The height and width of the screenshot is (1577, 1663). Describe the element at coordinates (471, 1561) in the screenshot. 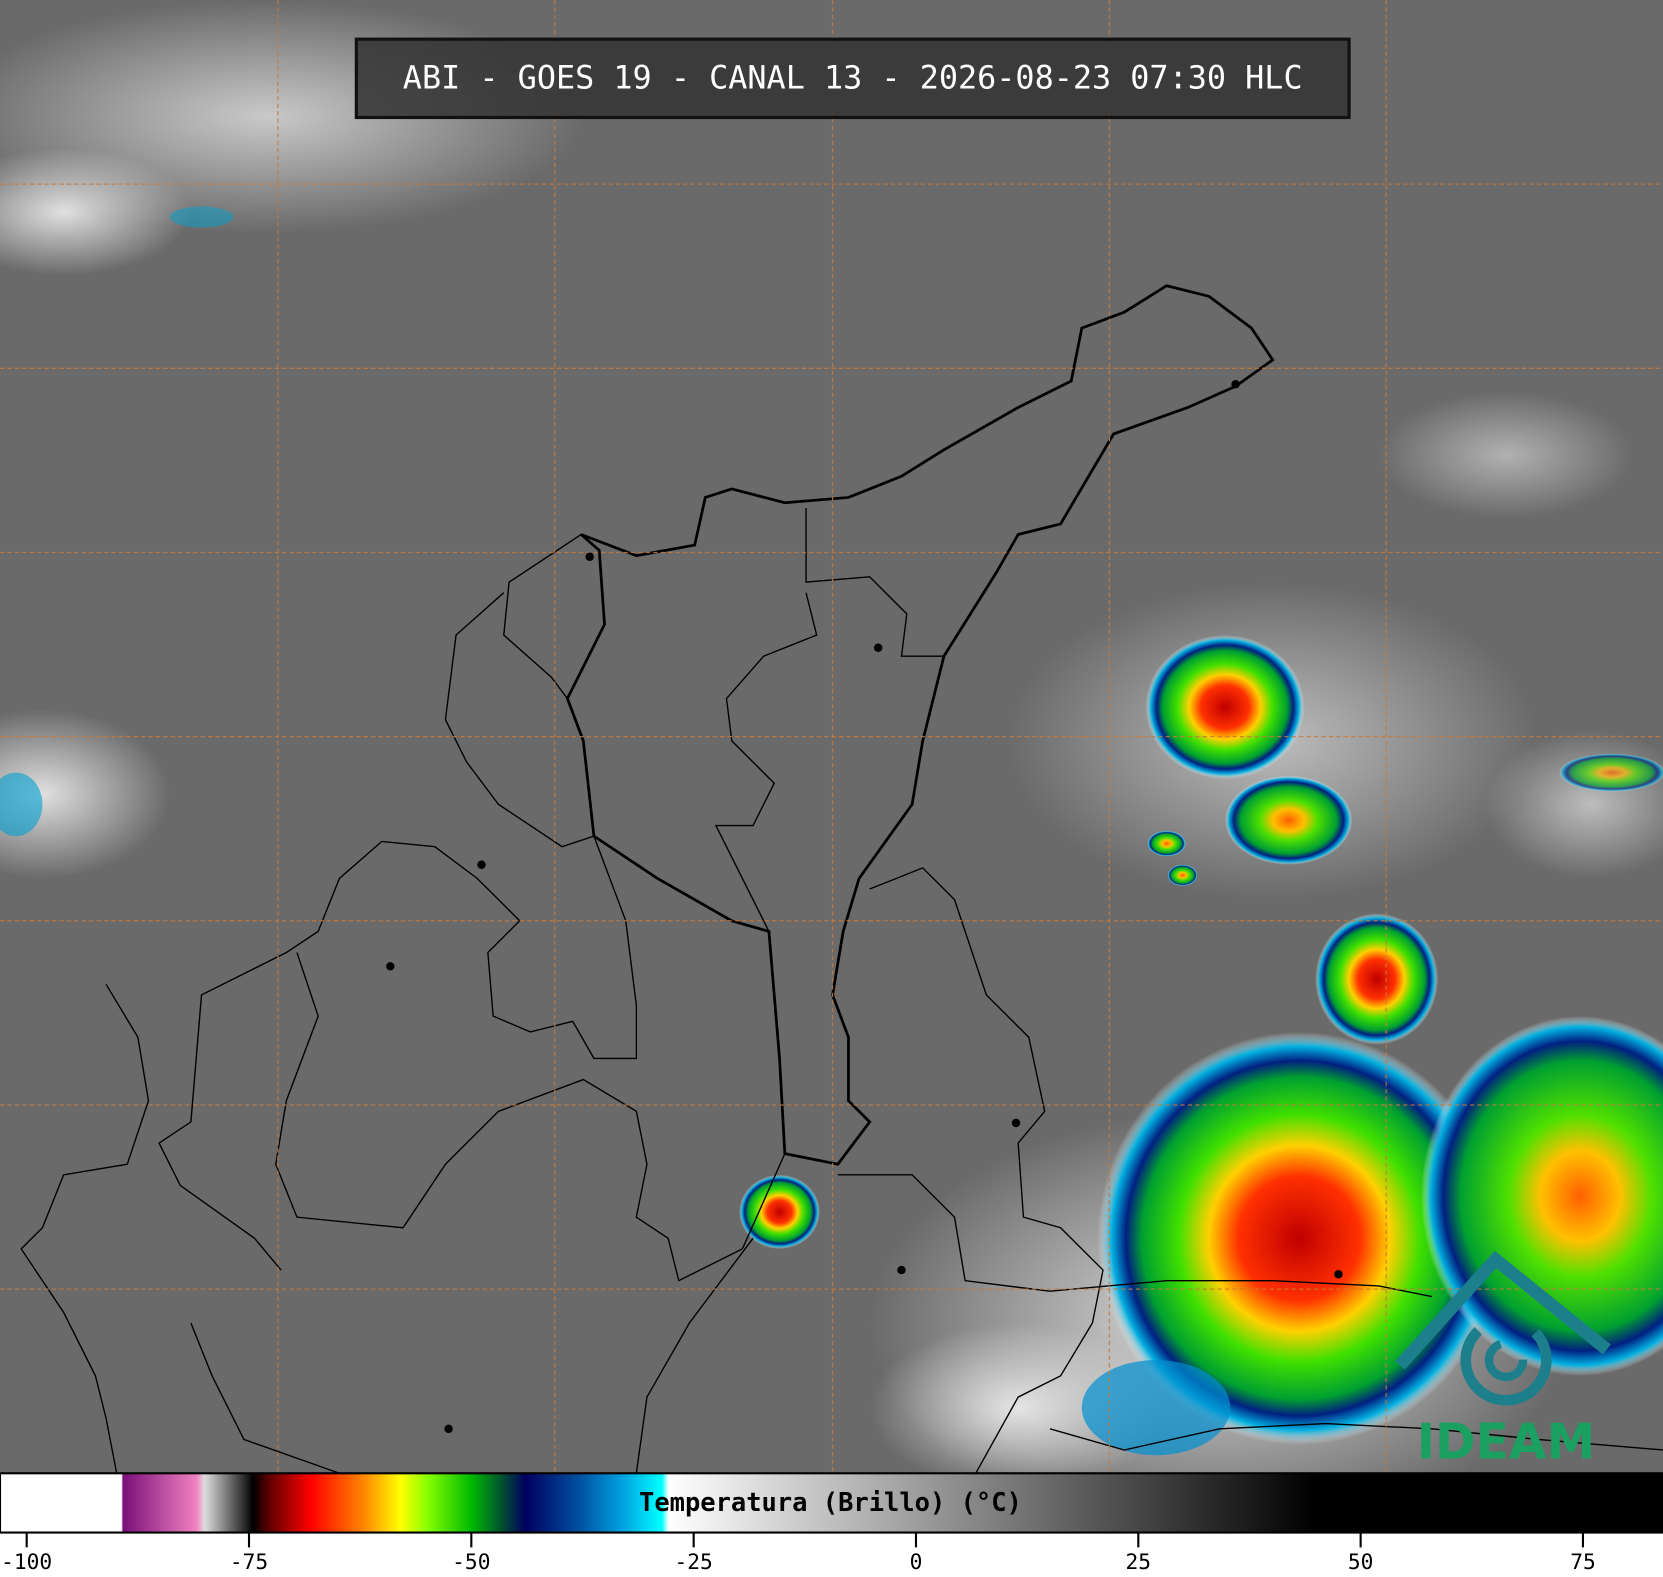

I see `colorbar-tick-label: -50` at that location.